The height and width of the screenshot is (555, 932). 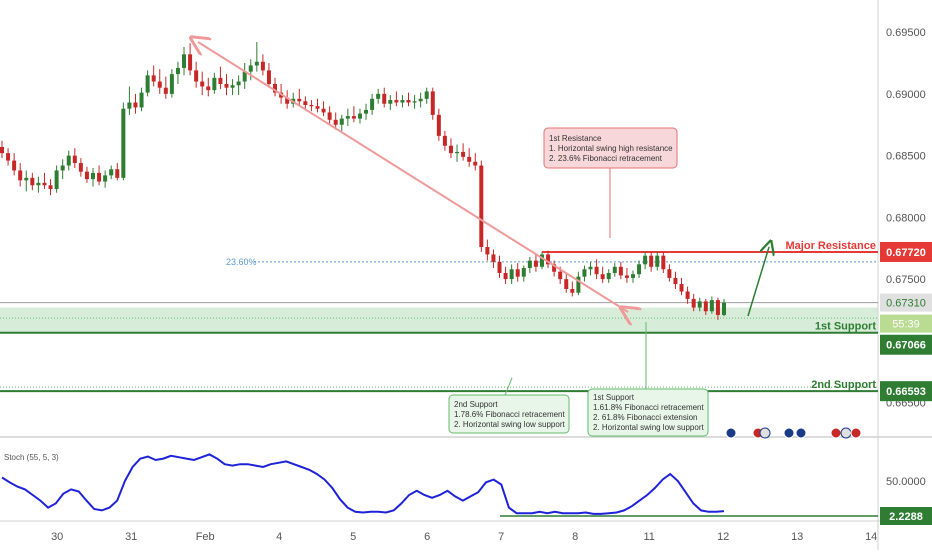 I want to click on price-tick-label: 0.68000, so click(x=906, y=218).